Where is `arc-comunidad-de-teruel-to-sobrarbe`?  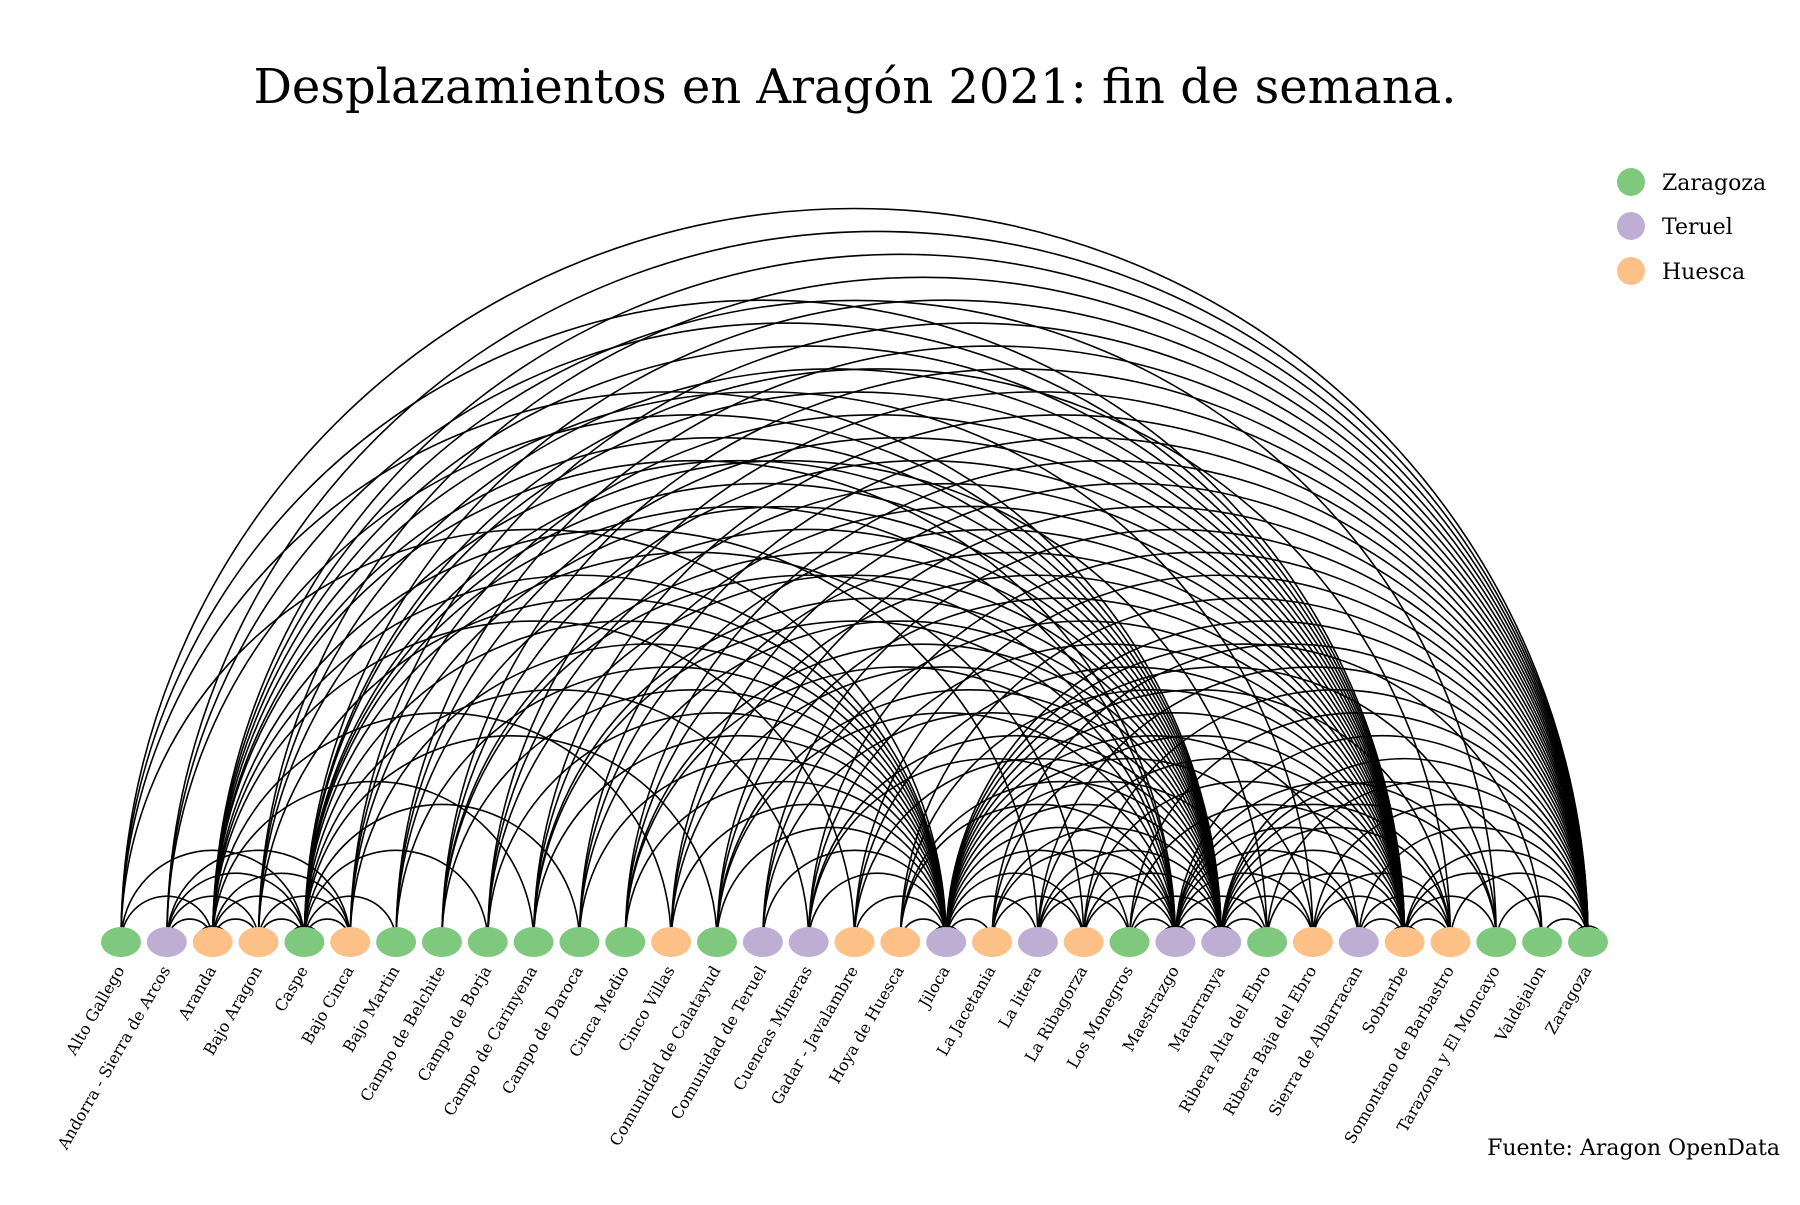
arc-comunidad-de-teruel-to-sobrarbe is located at coordinates (1084, 781).